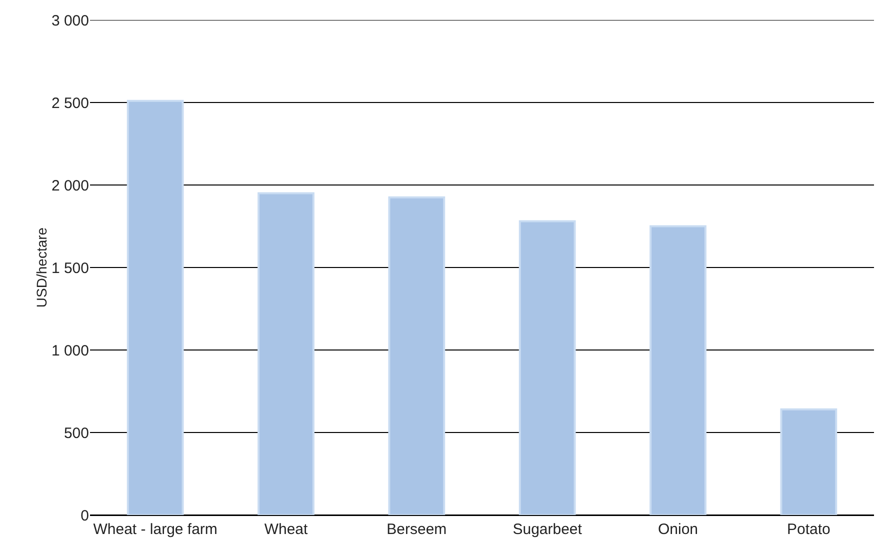 This screenshot has height=555, width=894. I want to click on y-tick-label: 2 000, so click(70, 185).